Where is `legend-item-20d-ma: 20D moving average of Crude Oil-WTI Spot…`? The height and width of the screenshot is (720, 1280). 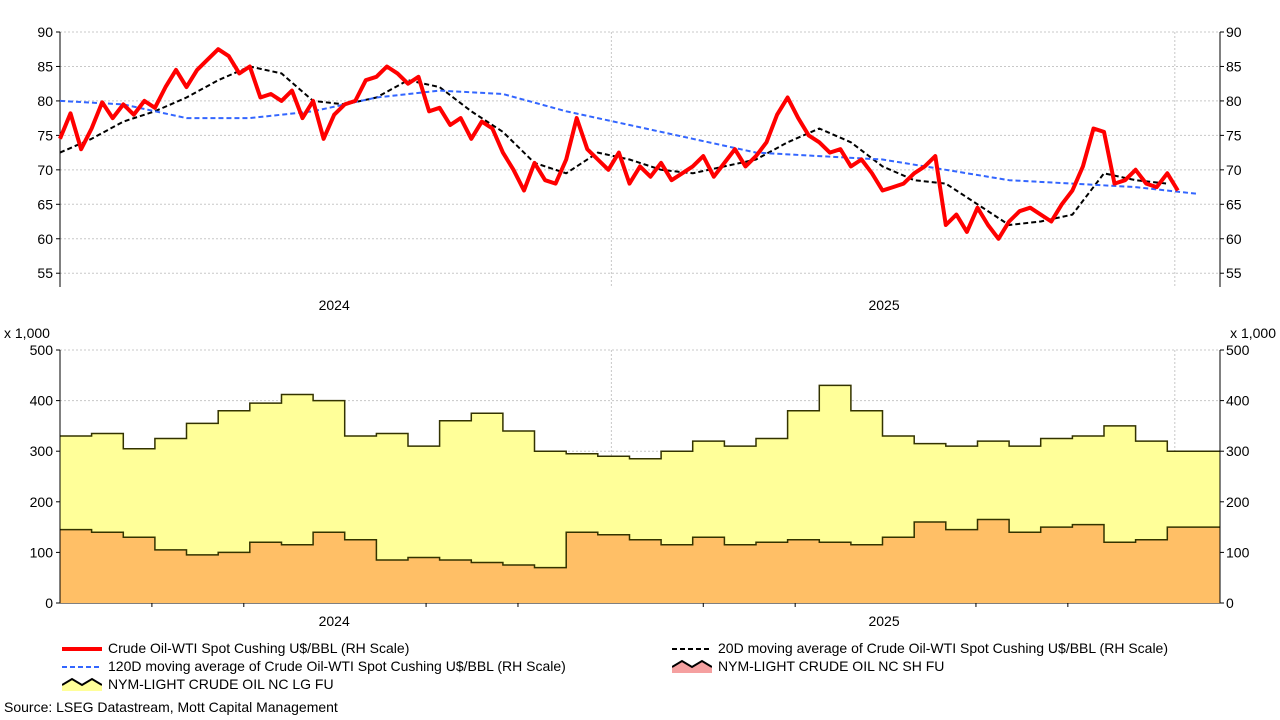 legend-item-20d-ma: 20D moving average of Crude Oil-WTI Spot… is located at coordinates (920, 648).